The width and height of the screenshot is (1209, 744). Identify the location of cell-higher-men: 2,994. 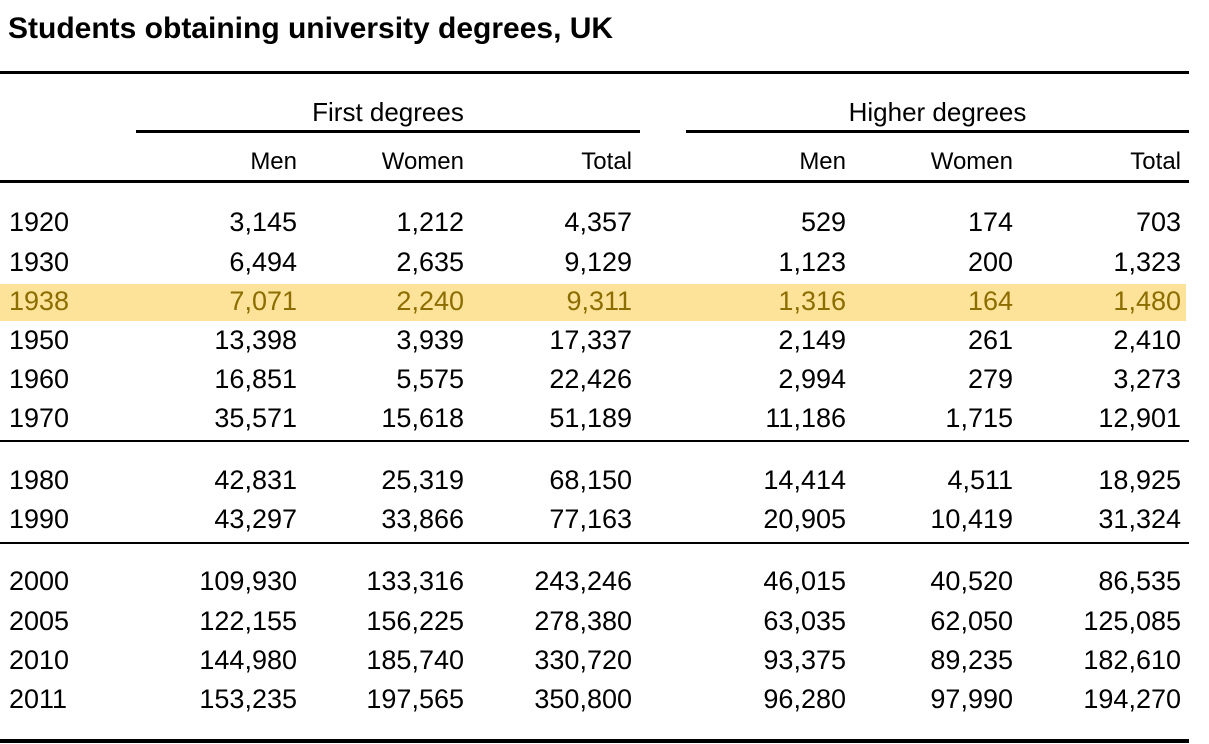
(812, 379).